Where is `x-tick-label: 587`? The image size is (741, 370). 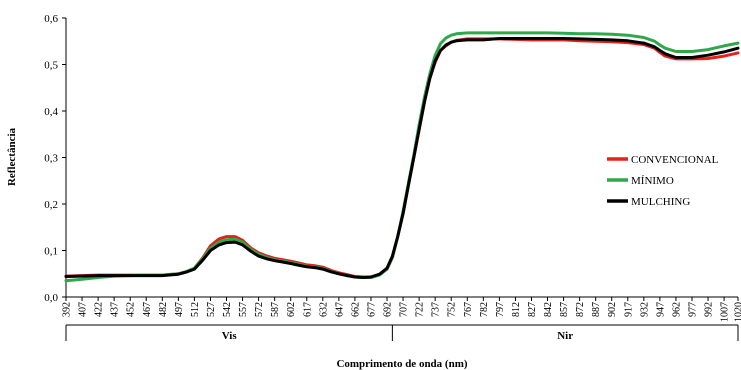 x-tick-label: 587 is located at coordinates (275, 309).